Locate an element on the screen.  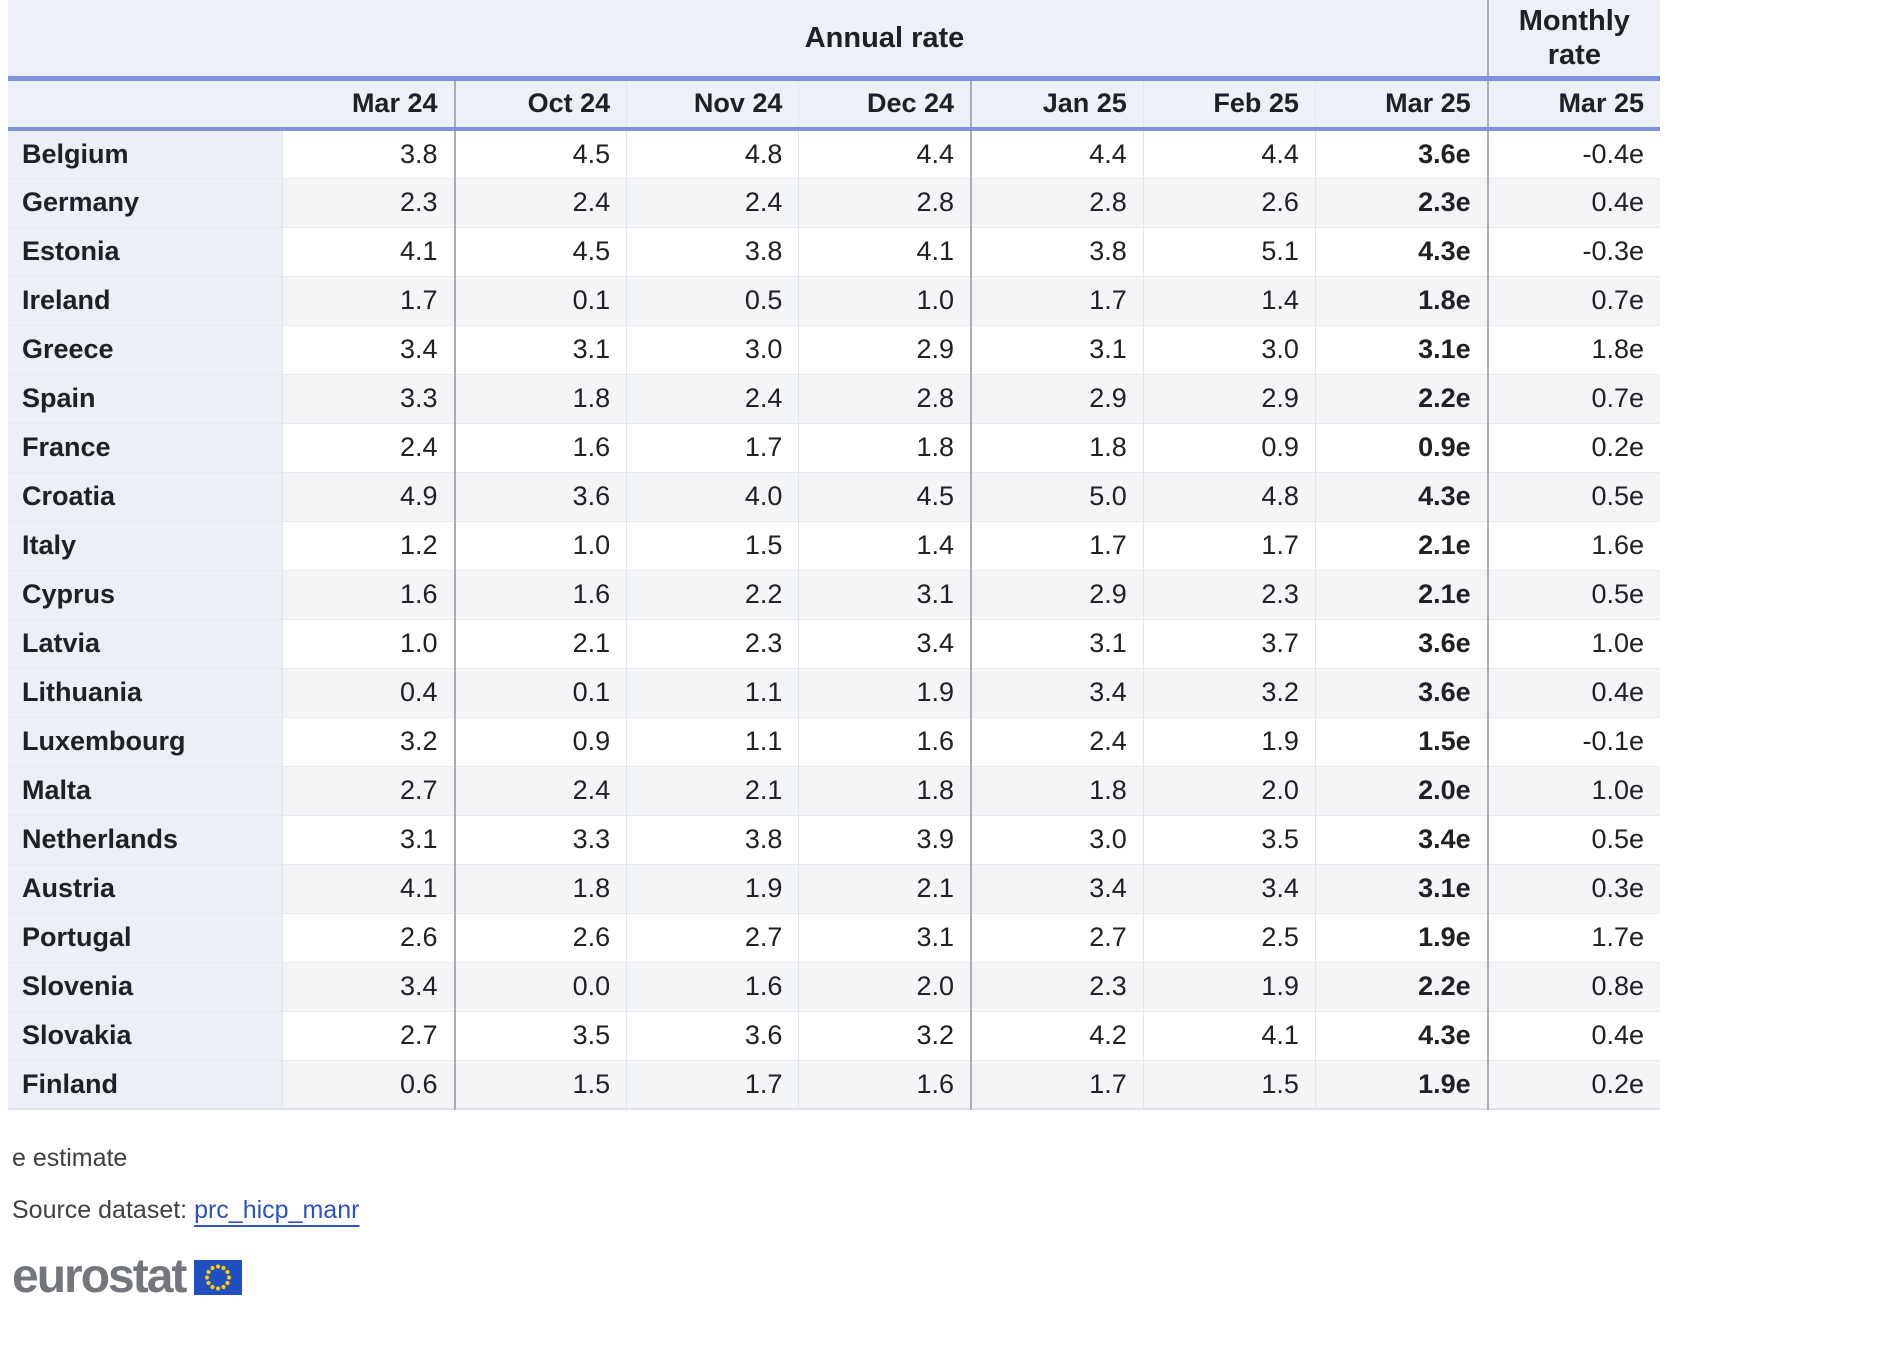
table-row: Netherlands 3.1 3.3 3.8 3.9 3.0 3.5 3.4e 0.5e is located at coordinates (834, 839).